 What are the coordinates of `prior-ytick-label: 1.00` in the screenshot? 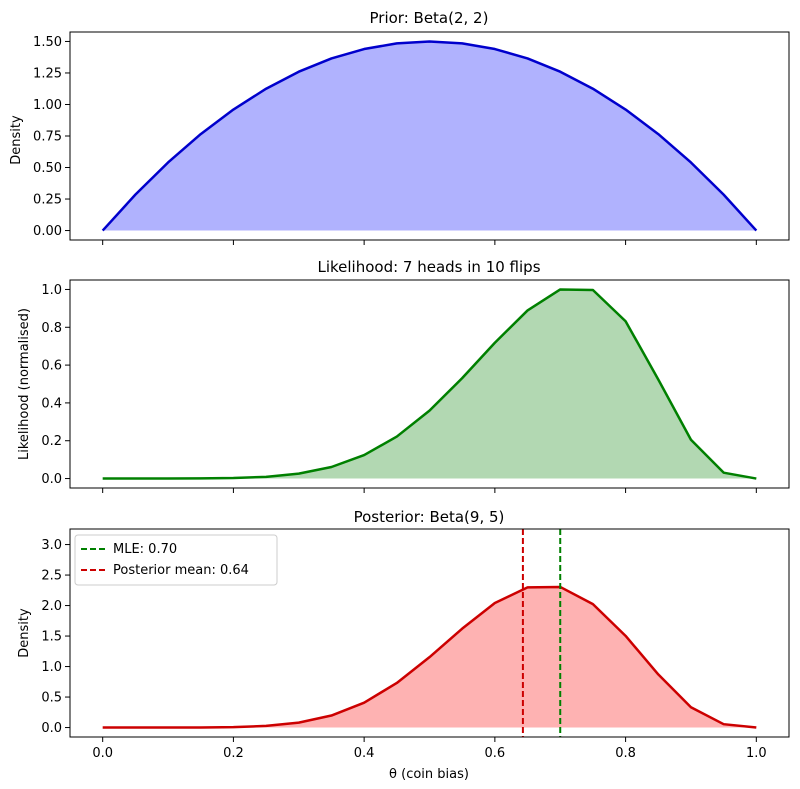 It's located at (47, 105).